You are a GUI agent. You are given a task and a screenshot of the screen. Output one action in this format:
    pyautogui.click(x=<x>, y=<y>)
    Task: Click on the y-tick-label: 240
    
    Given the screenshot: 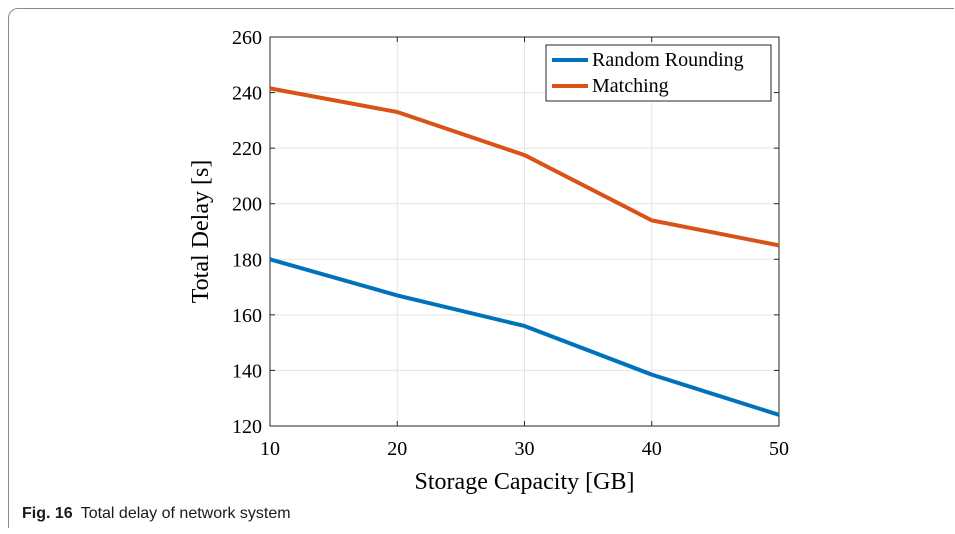 What is the action you would take?
    pyautogui.click(x=247, y=94)
    